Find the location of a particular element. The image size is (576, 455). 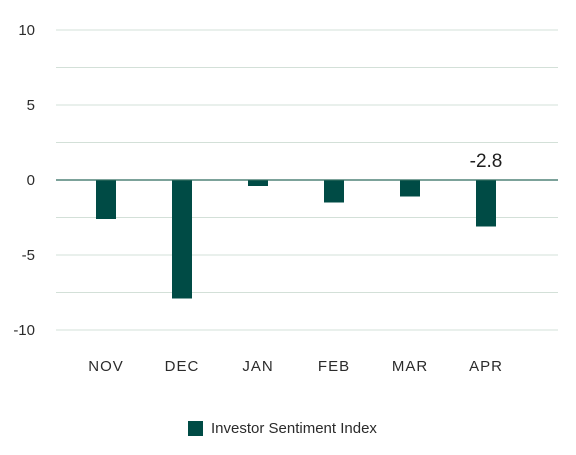

annotations: -2.8 is located at coordinates (486, 161).